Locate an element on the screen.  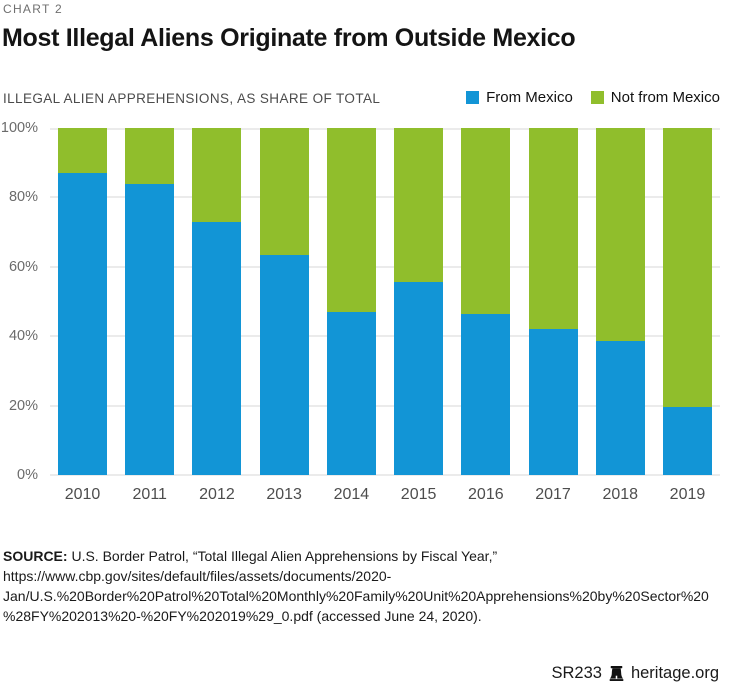
x-label-2010: 2010 is located at coordinates (82, 494).